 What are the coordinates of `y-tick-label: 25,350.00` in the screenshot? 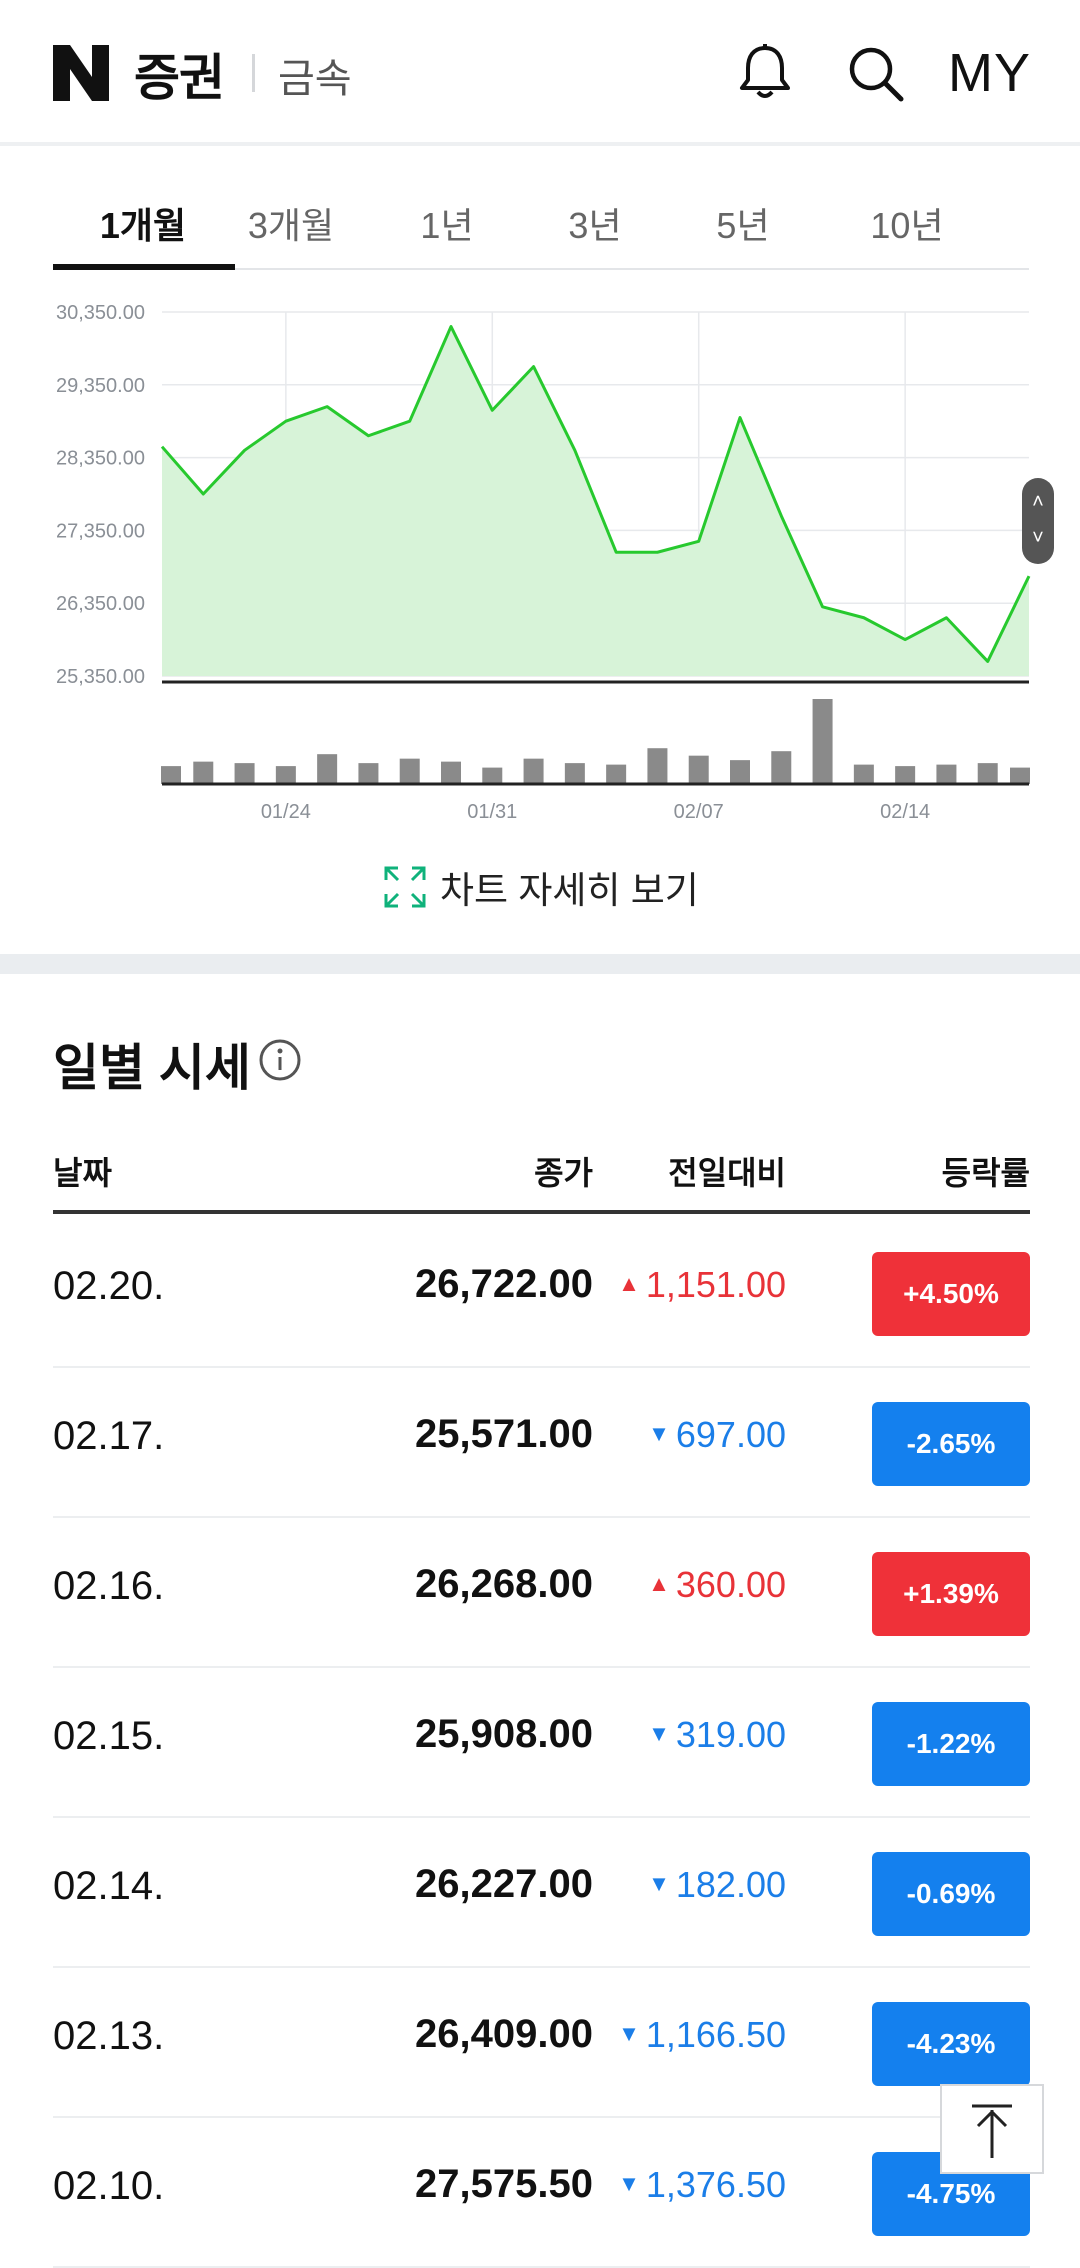 It's located at (100, 677).